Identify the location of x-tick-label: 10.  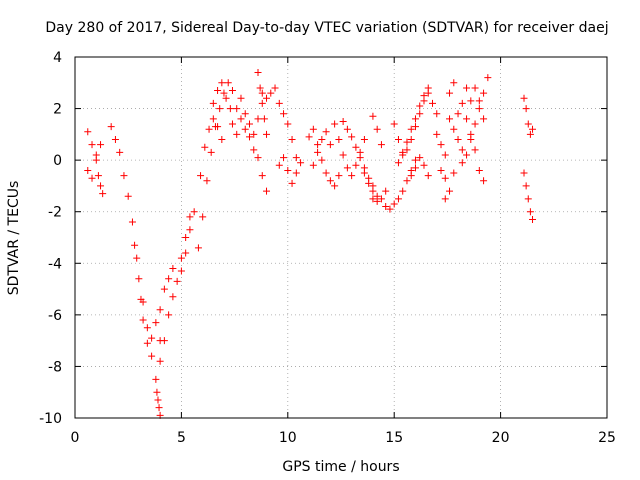
(288, 438).